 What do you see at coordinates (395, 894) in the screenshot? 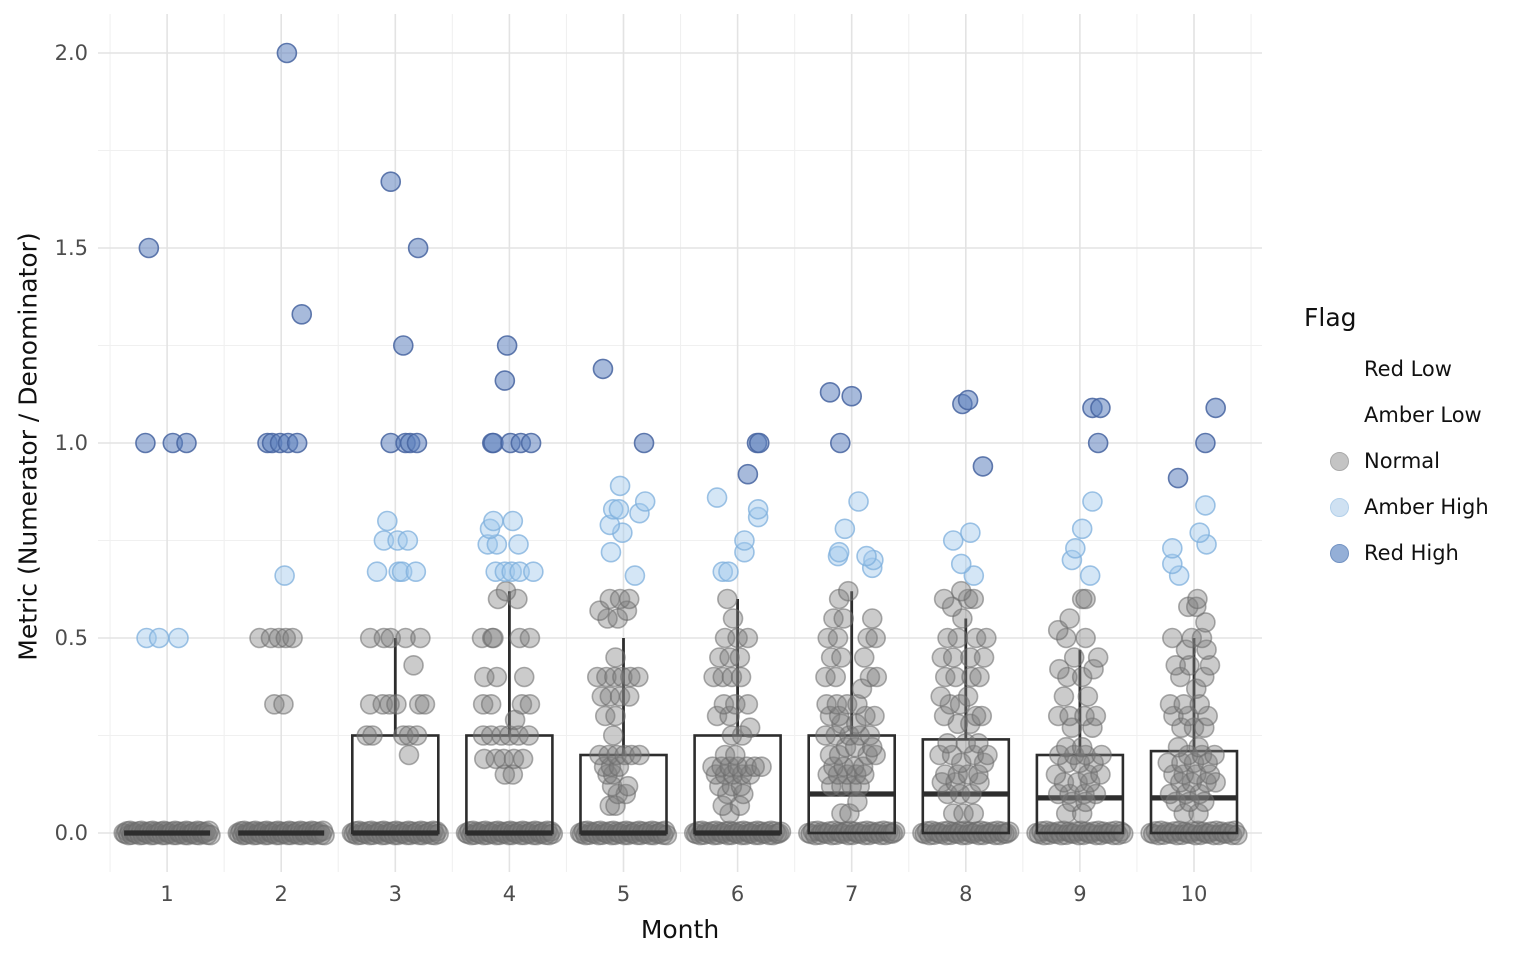
I see `x-tick-label: 3` at bounding box center [395, 894].